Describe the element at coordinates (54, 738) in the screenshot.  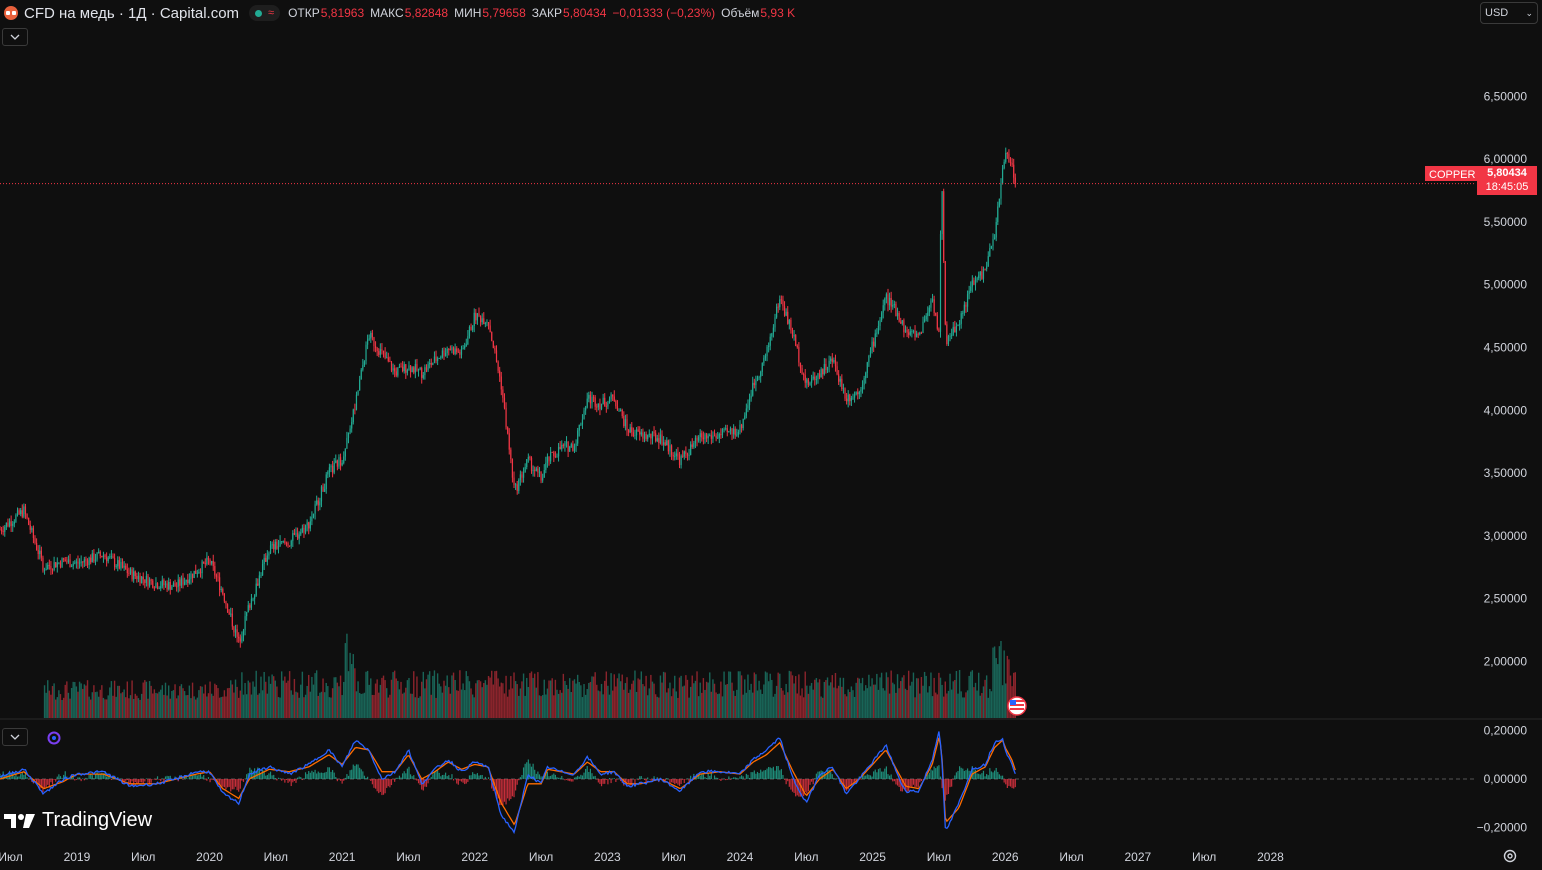
I see `indicator-icon` at that location.